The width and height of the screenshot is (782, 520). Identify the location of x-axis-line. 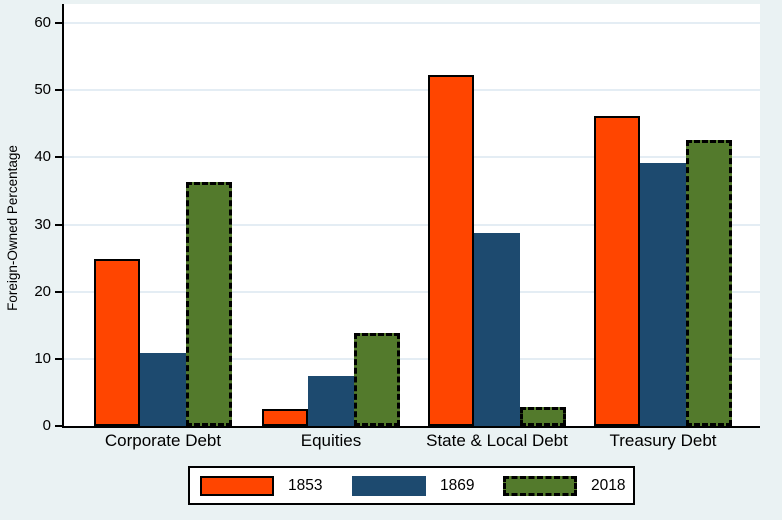
(411, 427).